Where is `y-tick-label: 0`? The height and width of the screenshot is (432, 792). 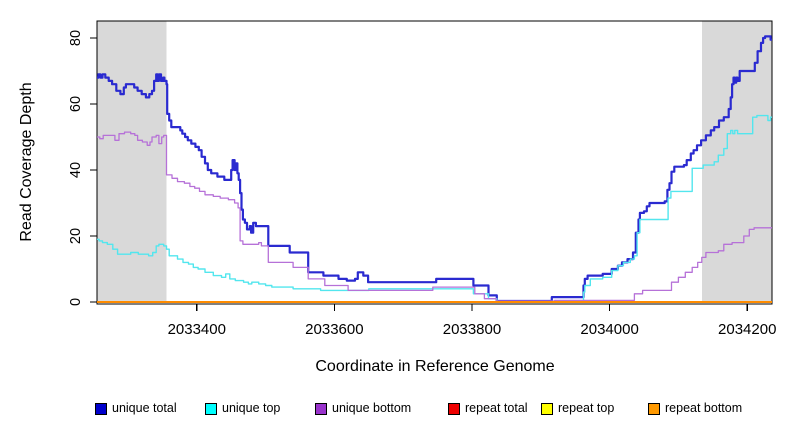
y-tick-label: 0 is located at coordinates (76, 302).